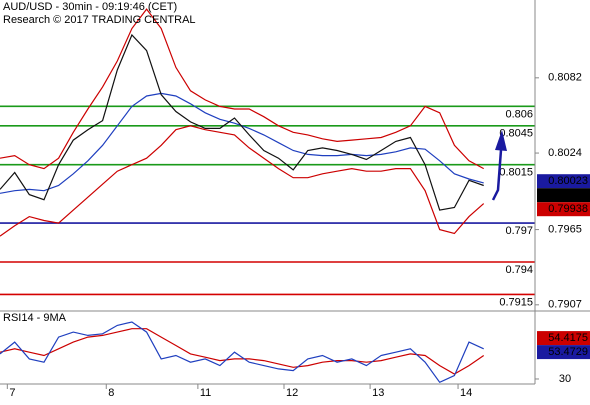 The height and width of the screenshot is (405, 590). I want to click on x-tick-label: 11, so click(205, 393).